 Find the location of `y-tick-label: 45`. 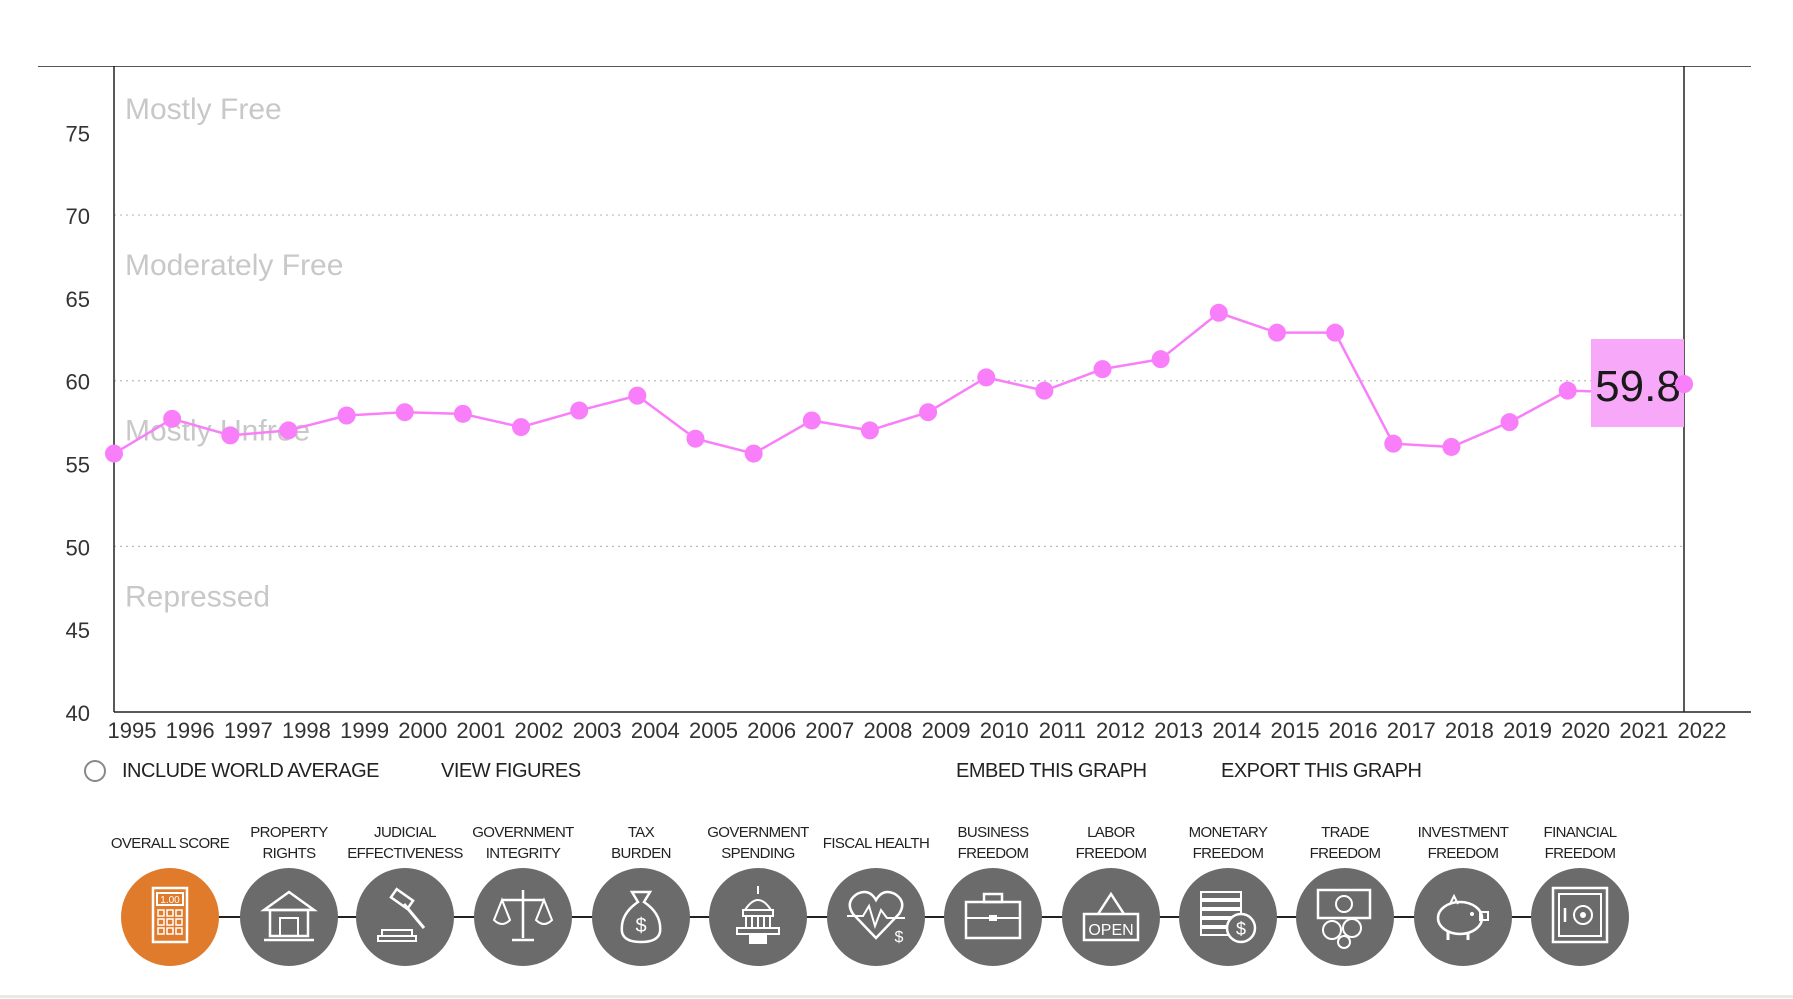

y-tick-label: 45 is located at coordinates (78, 630).